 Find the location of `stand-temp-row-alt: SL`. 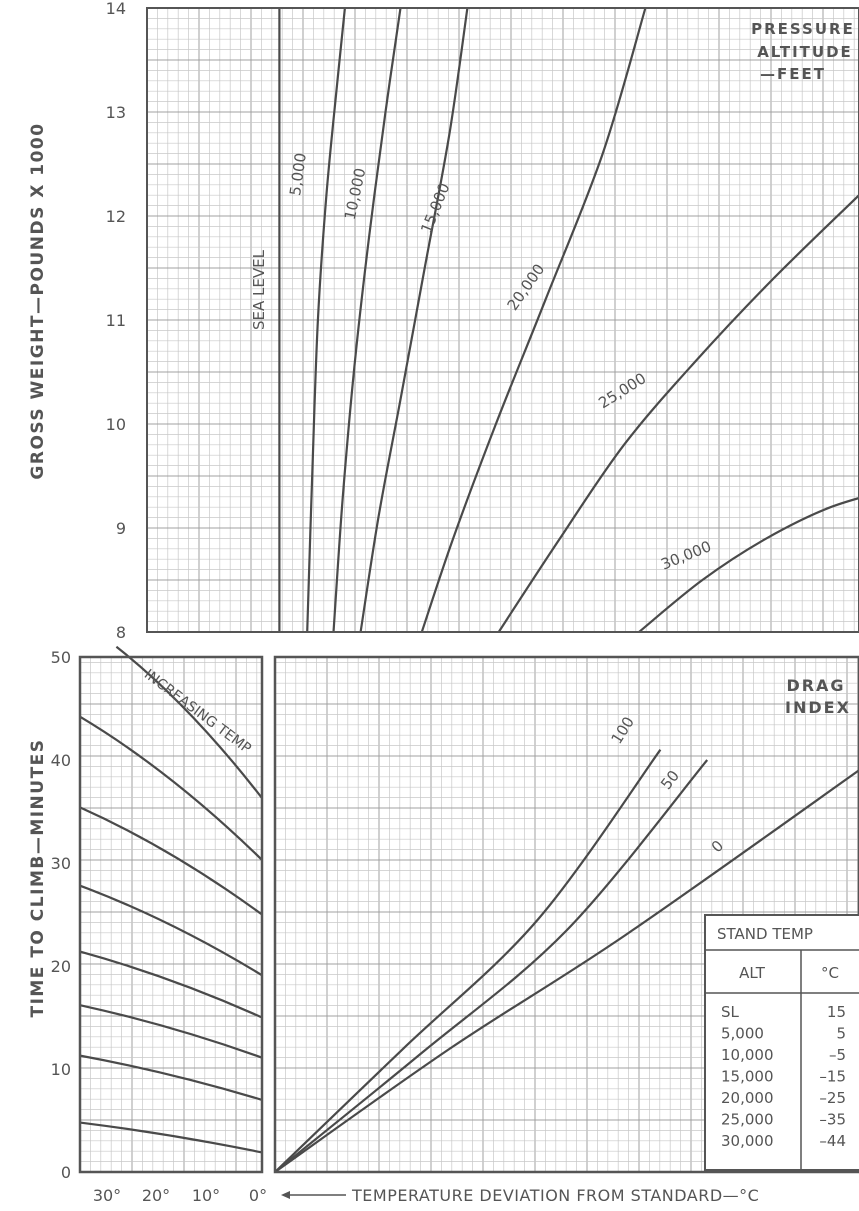

stand-temp-row-alt: SL is located at coordinates (730, 1012).